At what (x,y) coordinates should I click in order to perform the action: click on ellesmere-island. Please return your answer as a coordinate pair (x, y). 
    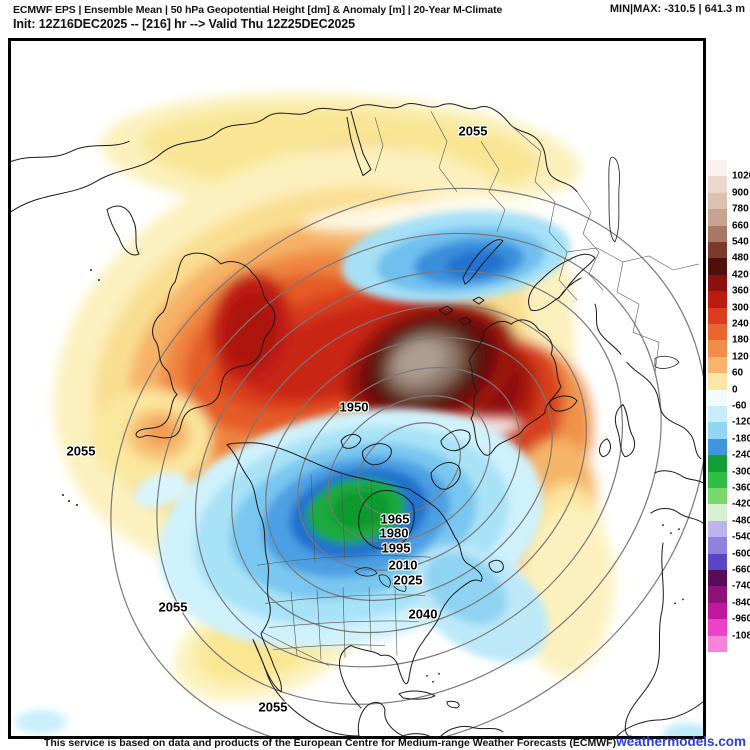
    Looking at the image, I should click on (455, 440).